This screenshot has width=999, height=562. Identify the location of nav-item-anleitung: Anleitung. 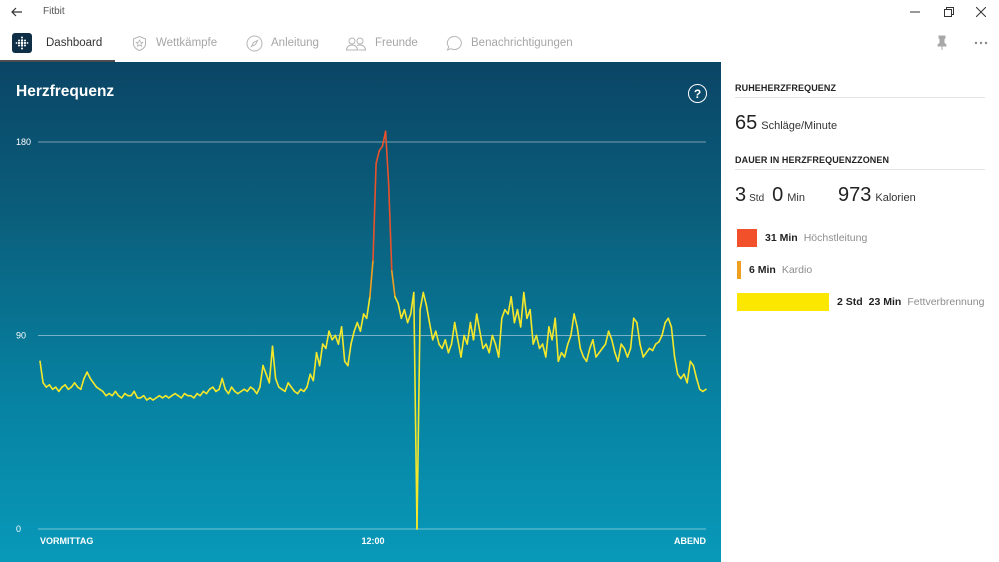
(282, 43).